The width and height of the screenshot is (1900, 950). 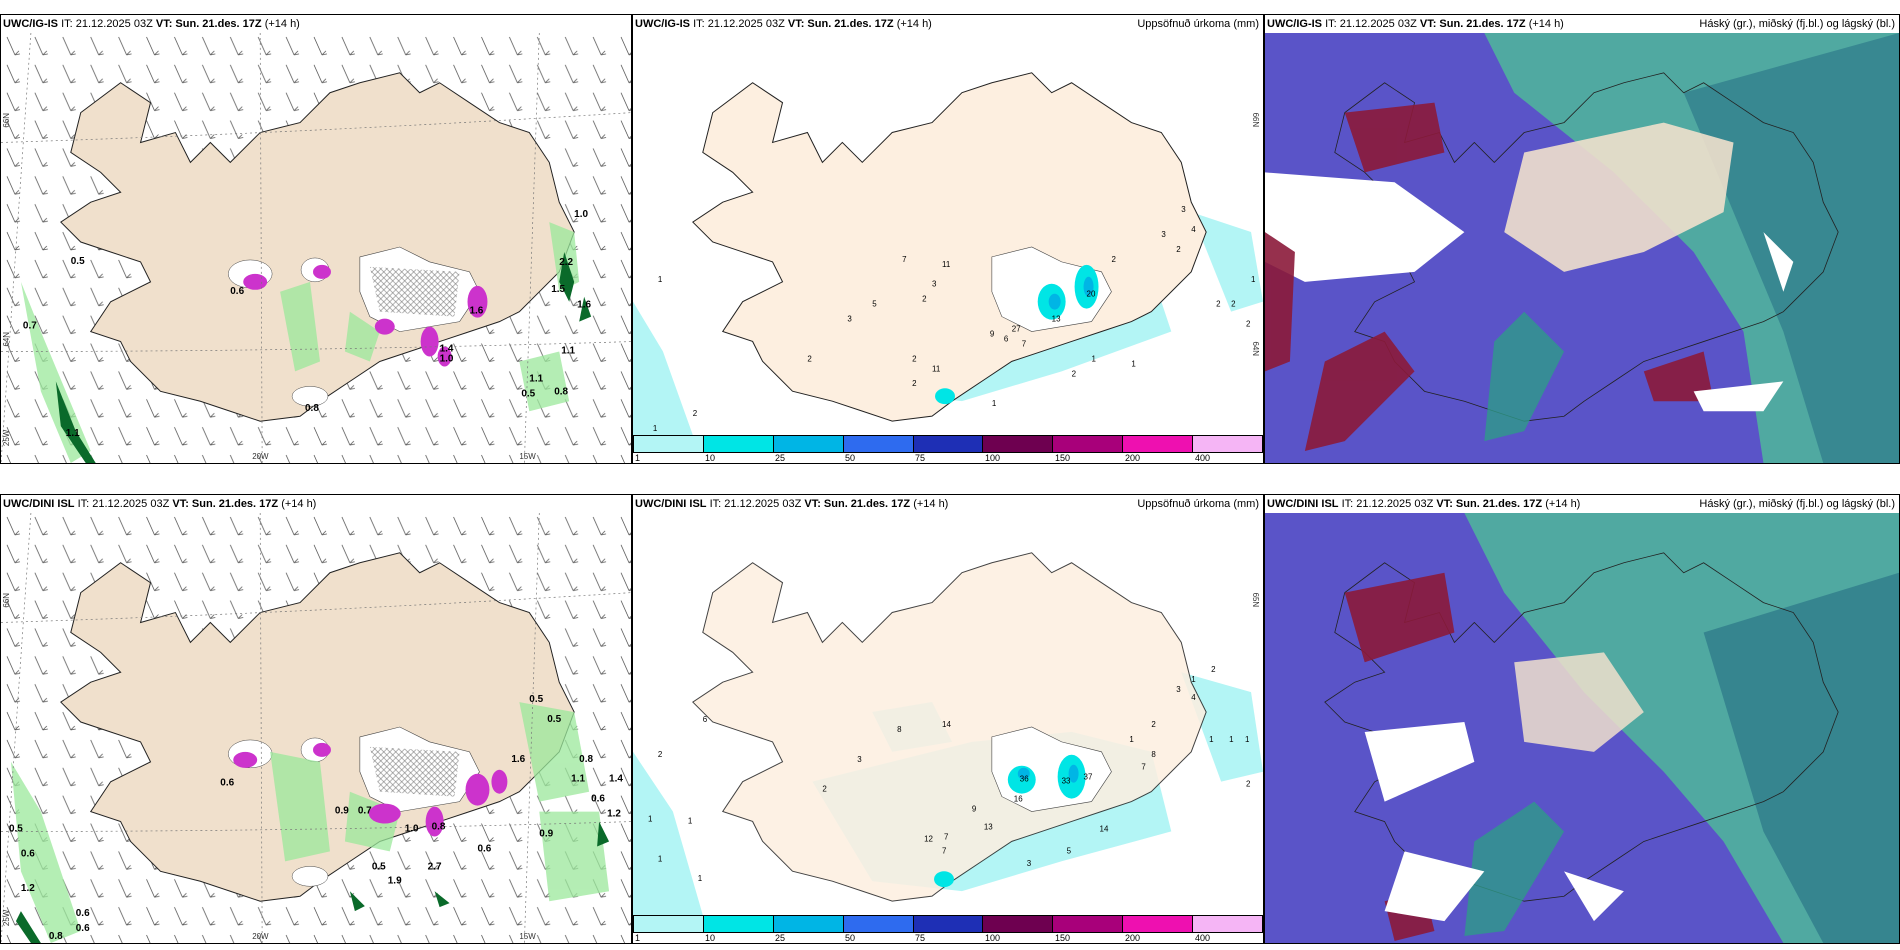 I want to click on legend-label: 400, so click(x=1202, y=458).